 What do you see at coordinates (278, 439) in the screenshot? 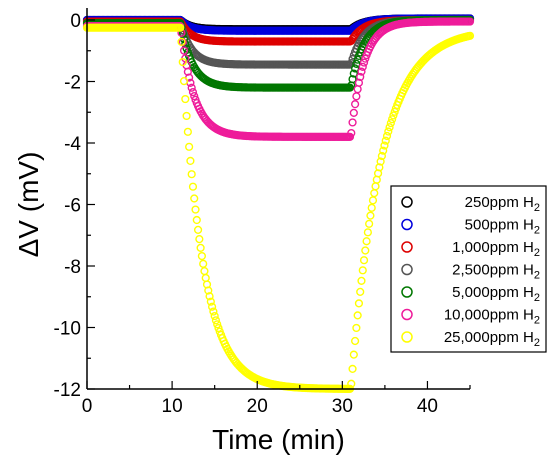
I see `x-axis-title: Time (min)` at bounding box center [278, 439].